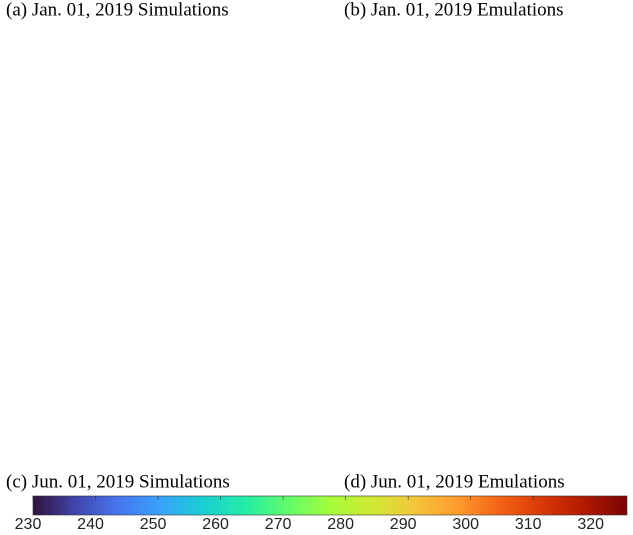 This screenshot has width=633, height=535. What do you see at coordinates (118, 481) in the screenshot?
I see `panel-title: (c) Jun. 01, 2019 Simulations` at bounding box center [118, 481].